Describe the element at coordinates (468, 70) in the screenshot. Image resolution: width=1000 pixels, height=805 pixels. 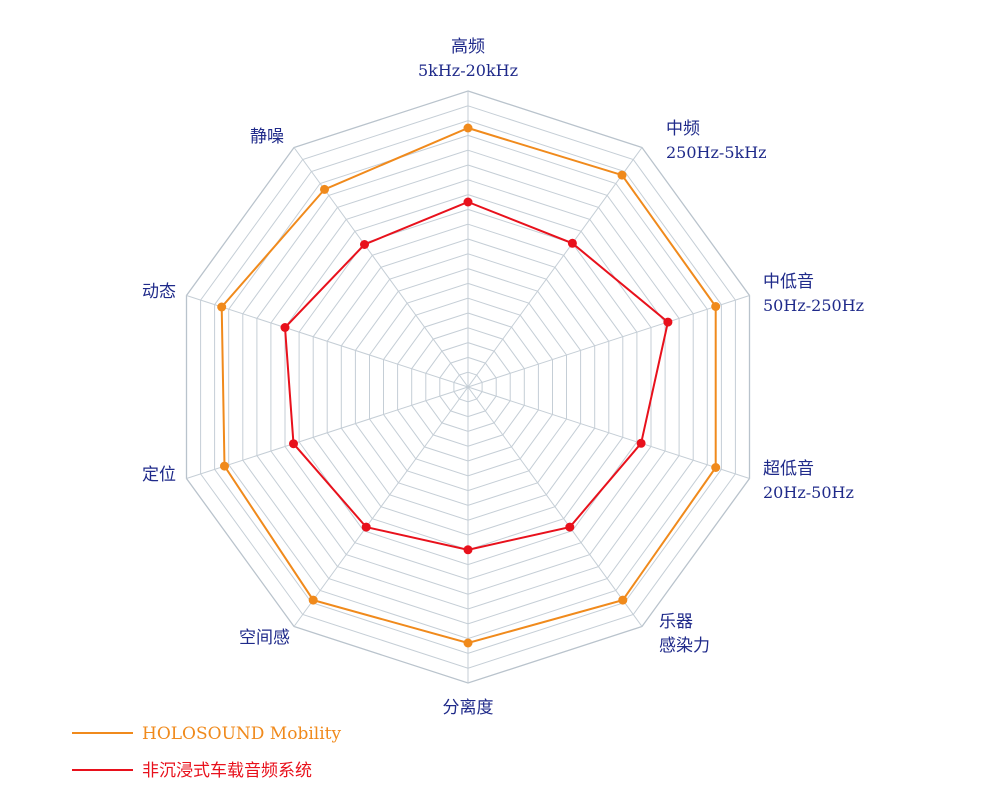
I see `axis-sublabel-text: 5kHz-20kHz` at that location.